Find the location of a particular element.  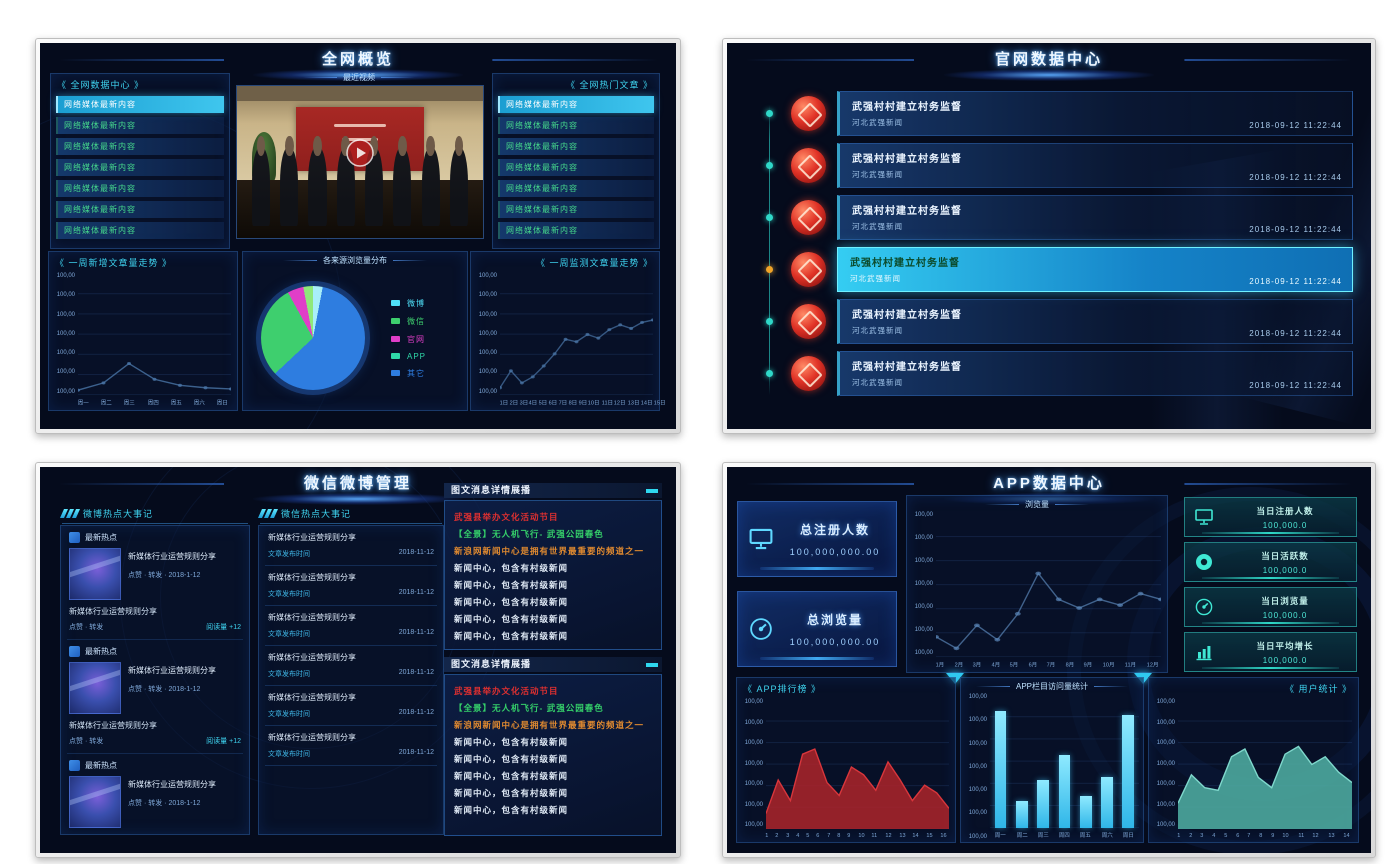

x-tick-label: 2月 is located at coordinates (958, 665).